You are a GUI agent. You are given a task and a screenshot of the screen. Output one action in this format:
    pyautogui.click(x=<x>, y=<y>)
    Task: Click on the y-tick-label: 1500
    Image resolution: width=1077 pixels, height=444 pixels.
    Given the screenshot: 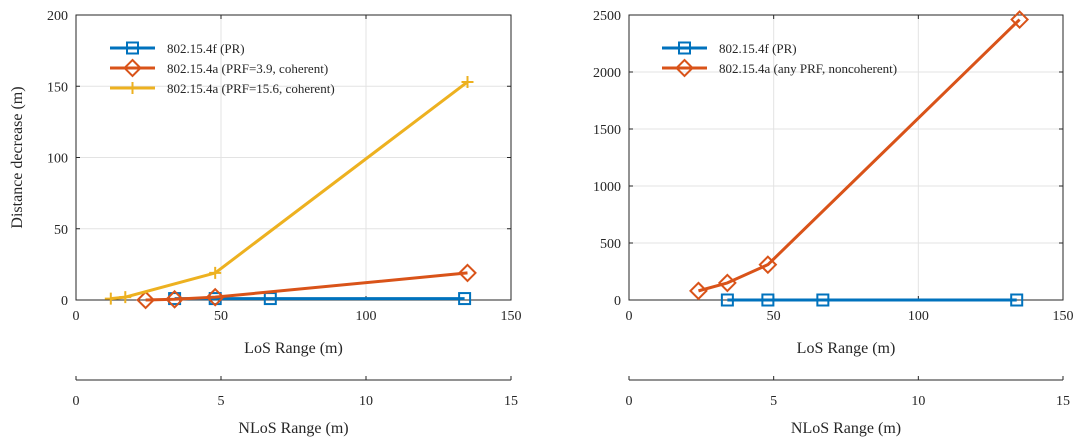 What is the action you would take?
    pyautogui.click(x=607, y=130)
    